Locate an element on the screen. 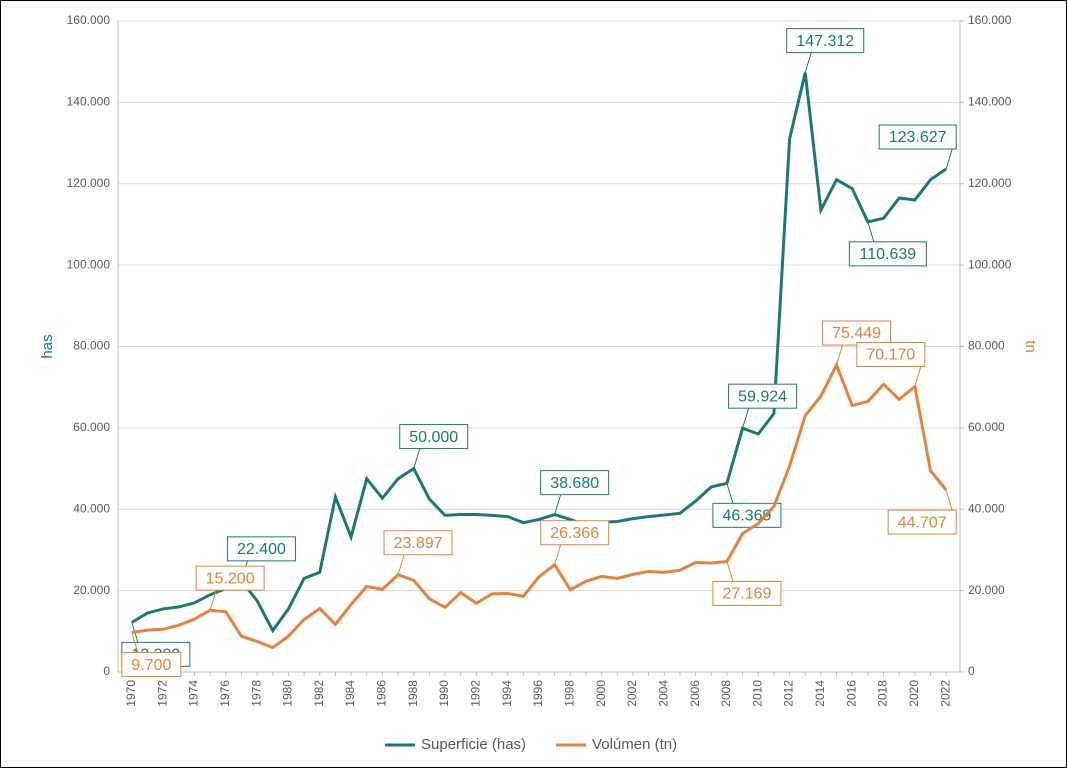 This screenshot has width=1067, height=768. data-label: 23.897 is located at coordinates (418, 543).